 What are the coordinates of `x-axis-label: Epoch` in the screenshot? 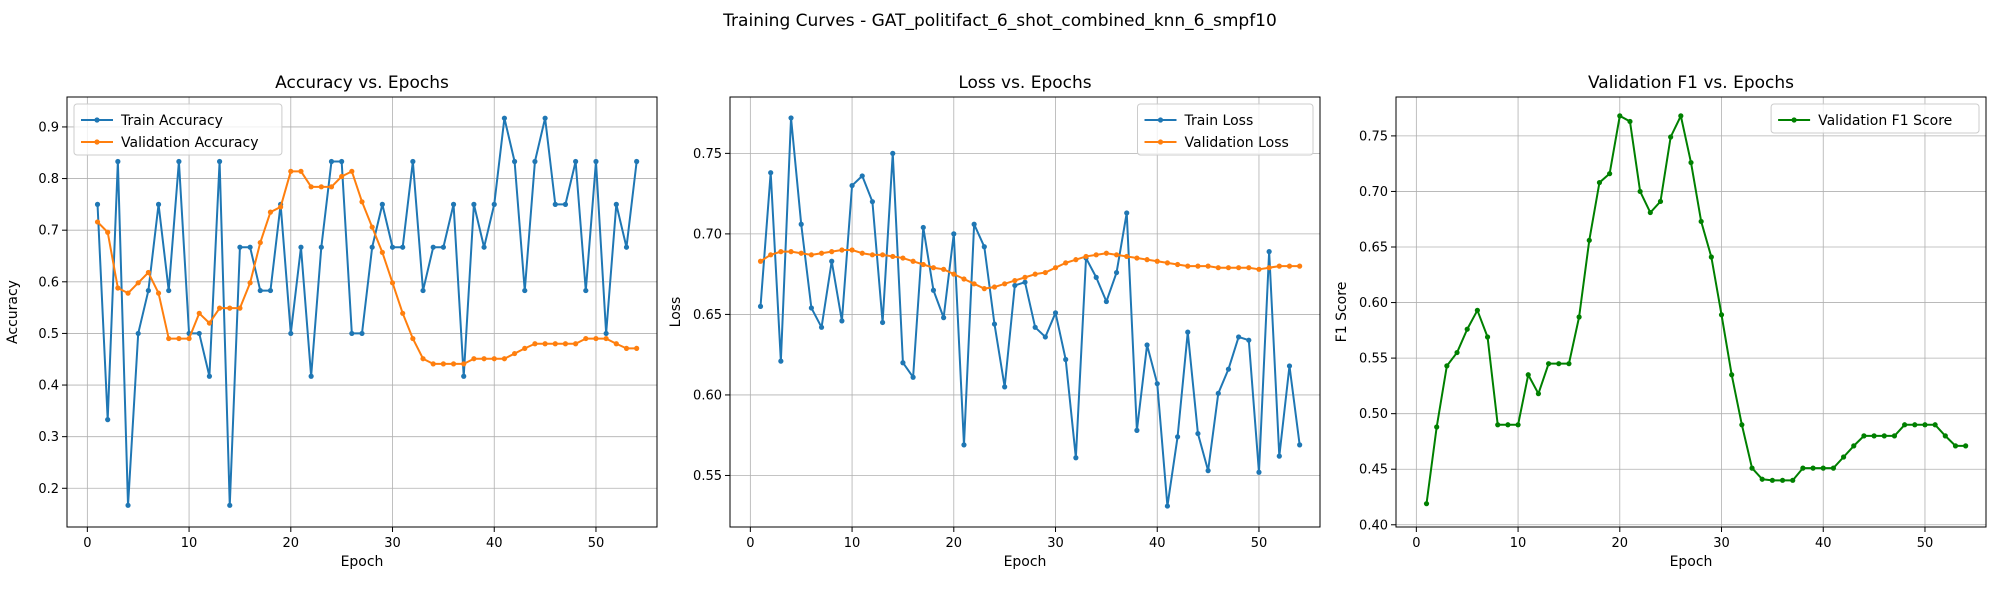 It's located at (362, 562).